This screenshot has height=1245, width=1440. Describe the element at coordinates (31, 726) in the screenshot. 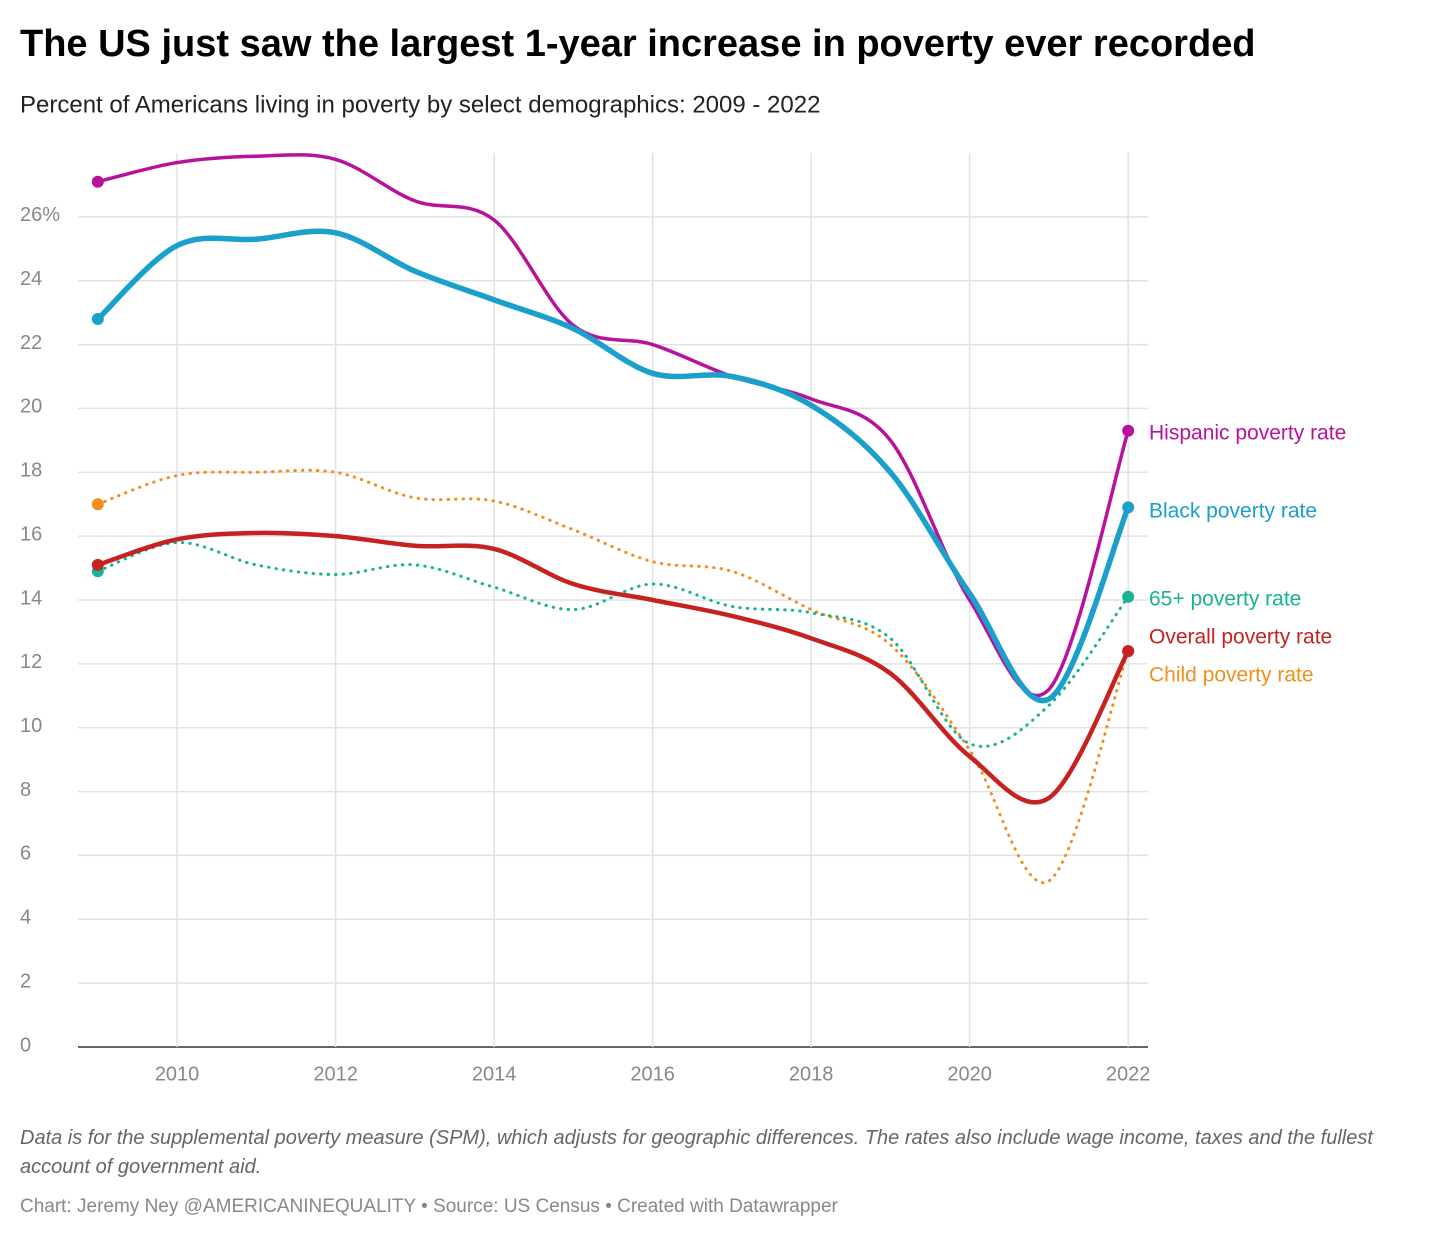

I see `y-tick-label: 10` at that location.